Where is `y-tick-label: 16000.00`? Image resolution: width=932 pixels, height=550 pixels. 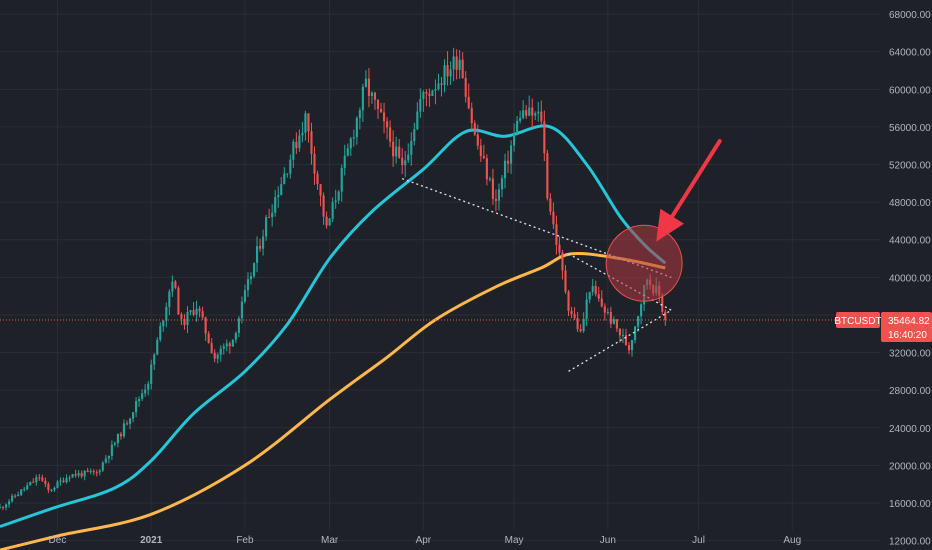 y-tick-label: 16000.00 is located at coordinates (910, 504).